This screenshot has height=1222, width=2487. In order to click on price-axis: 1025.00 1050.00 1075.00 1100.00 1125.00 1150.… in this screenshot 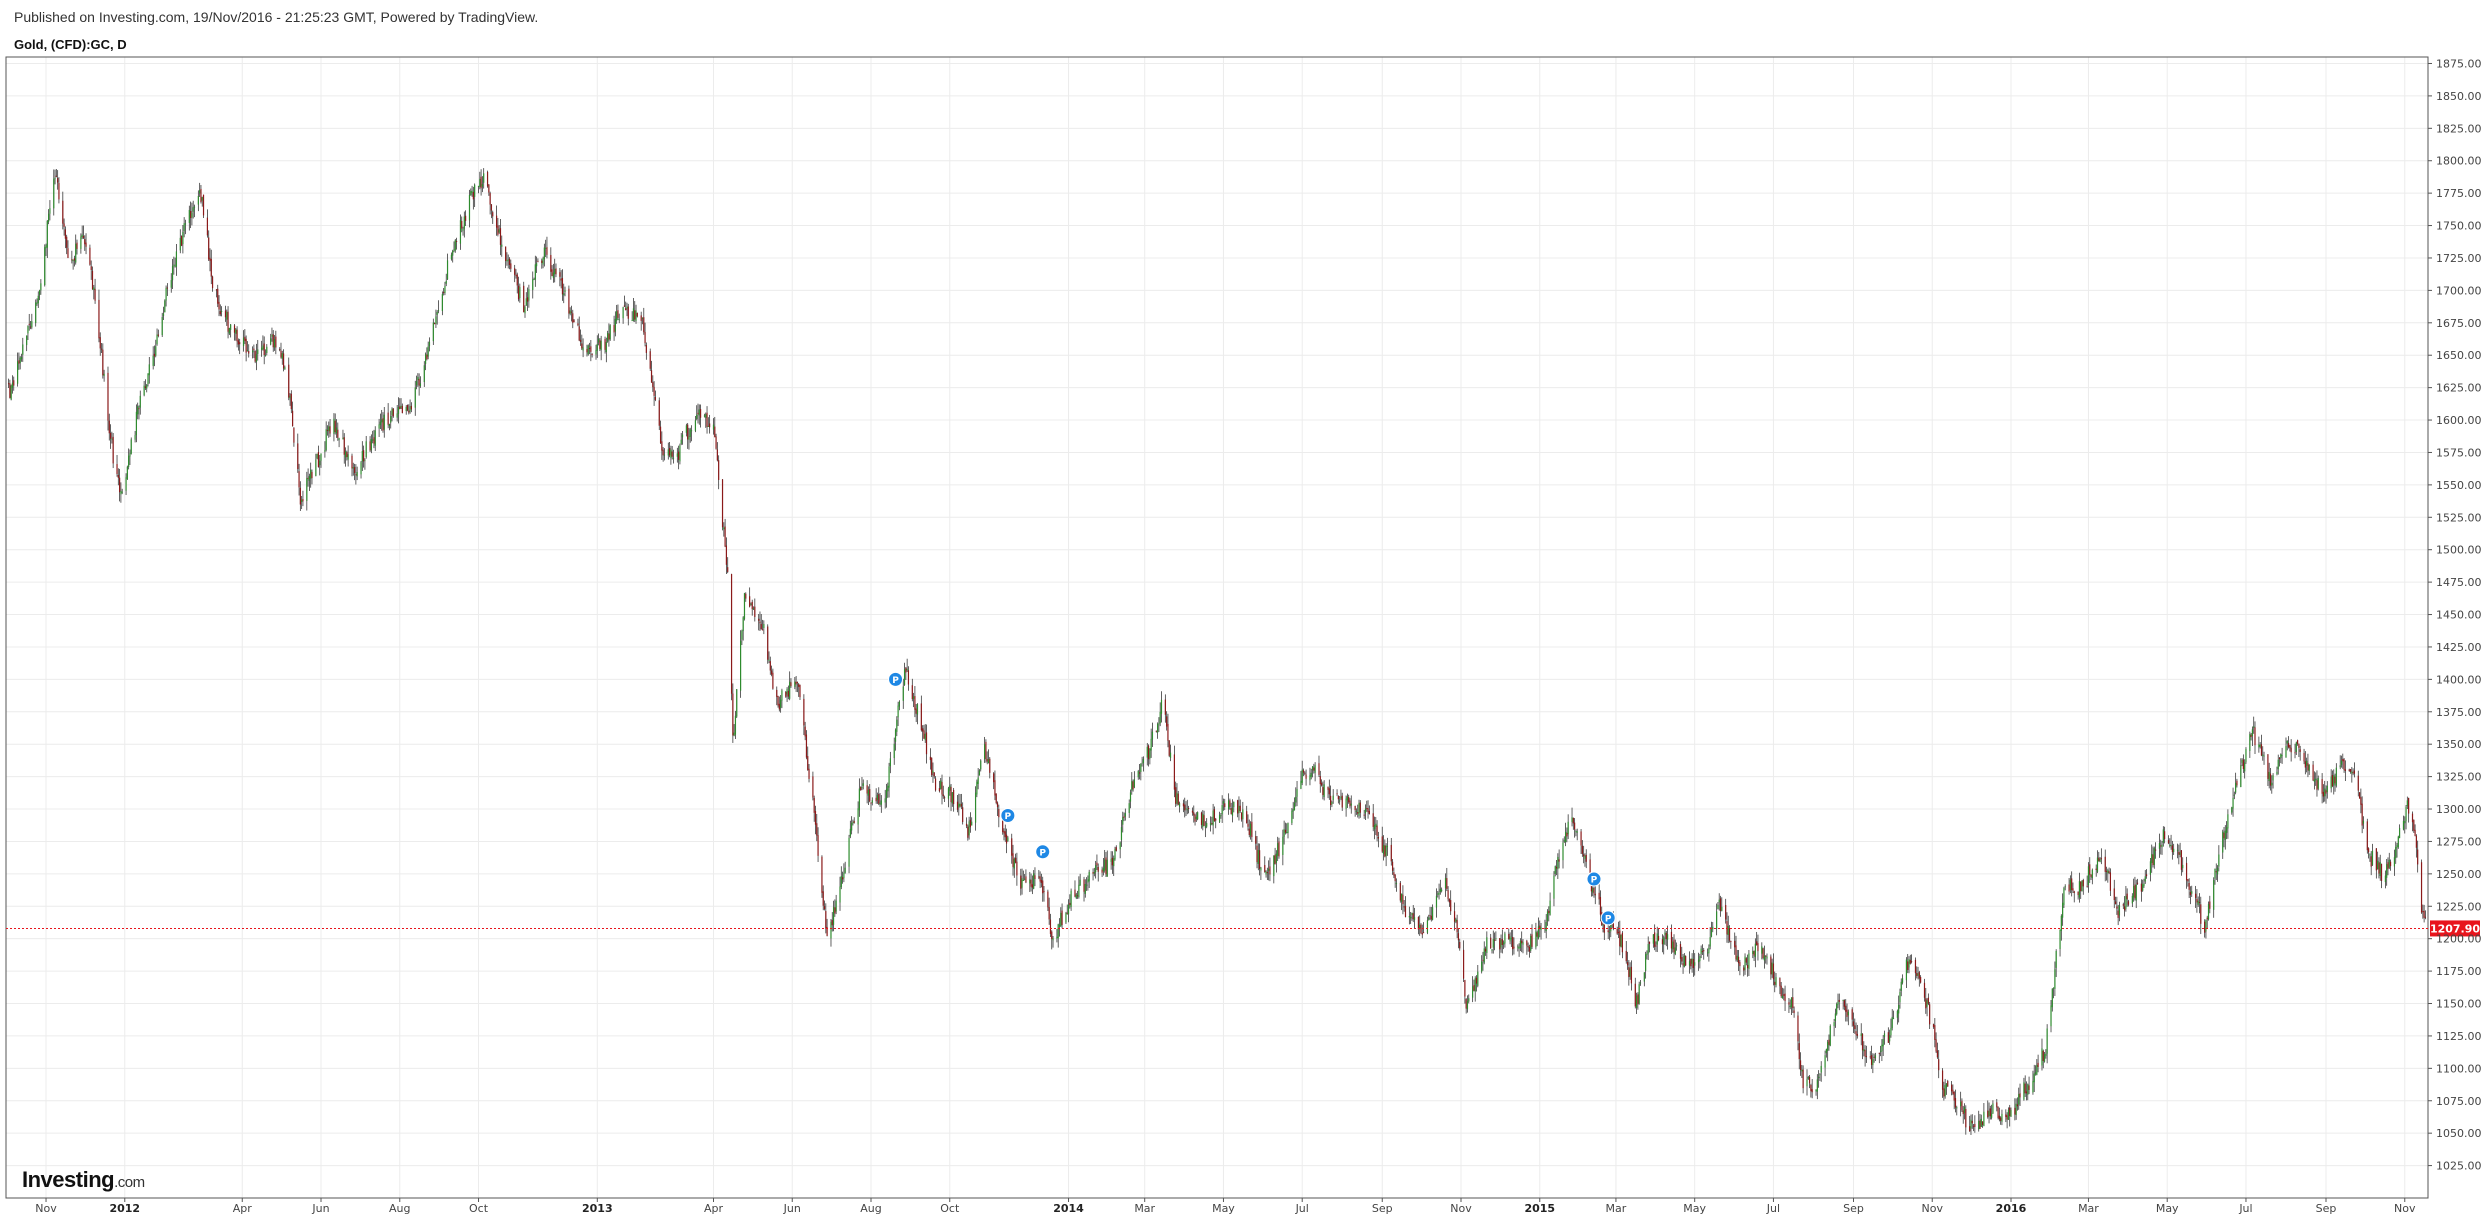, I will do `click(2455, 615)`.